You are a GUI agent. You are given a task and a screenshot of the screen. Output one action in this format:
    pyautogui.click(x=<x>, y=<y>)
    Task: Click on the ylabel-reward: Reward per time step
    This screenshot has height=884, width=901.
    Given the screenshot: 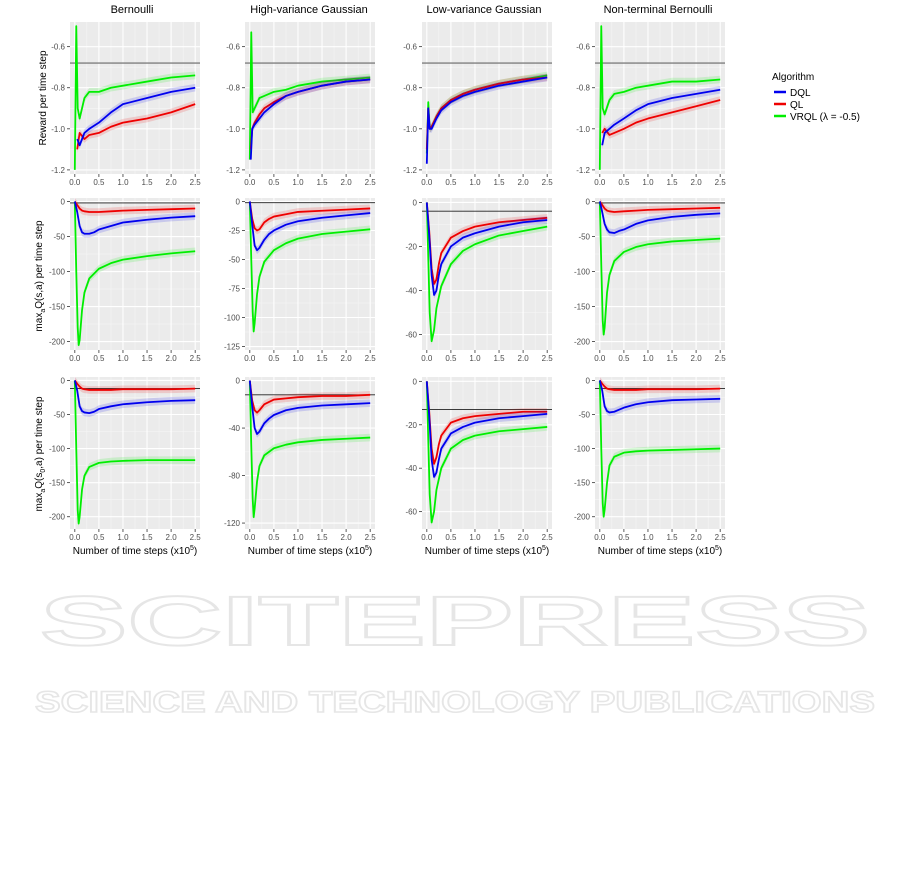 What is the action you would take?
    pyautogui.click(x=43, y=97)
    